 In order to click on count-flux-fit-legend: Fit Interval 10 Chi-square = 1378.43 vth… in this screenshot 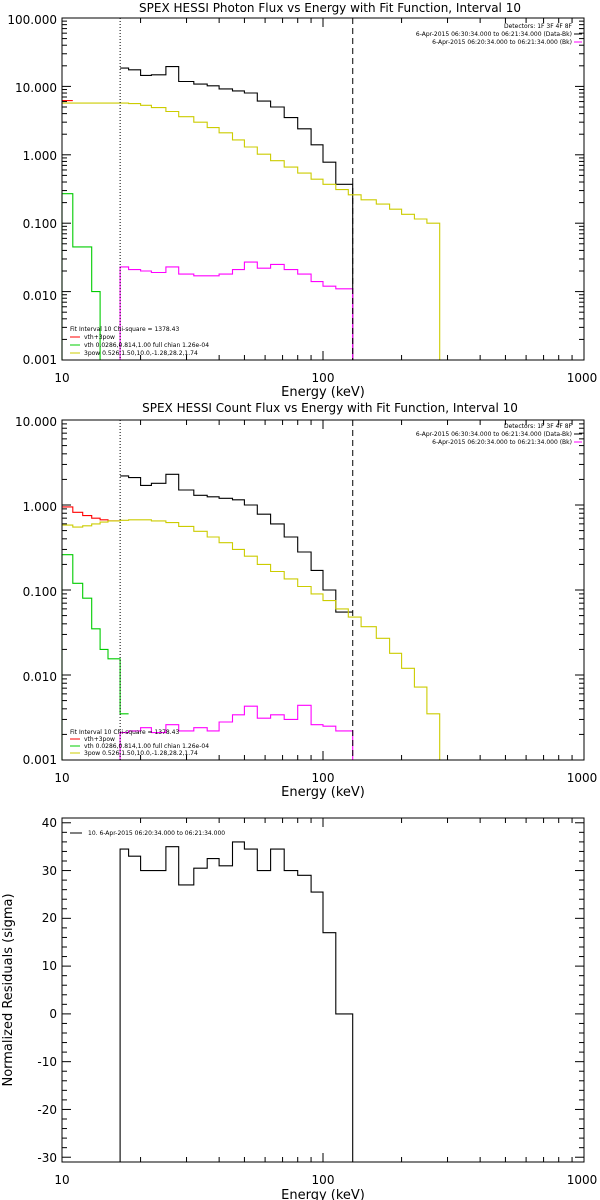, I will do `click(139, 743)`.